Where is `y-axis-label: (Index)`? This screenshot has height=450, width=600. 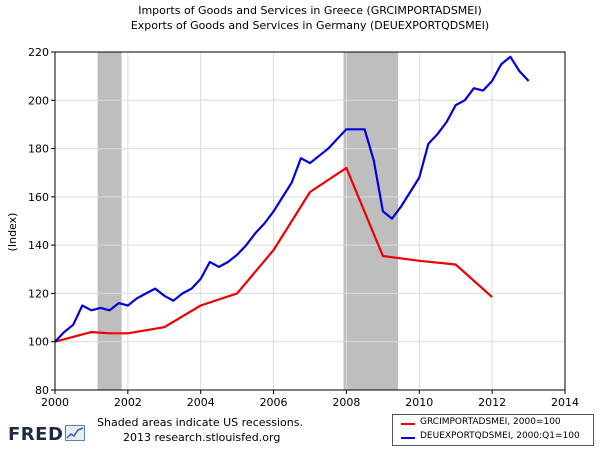
y-axis-label: (Index) is located at coordinates (12, 232).